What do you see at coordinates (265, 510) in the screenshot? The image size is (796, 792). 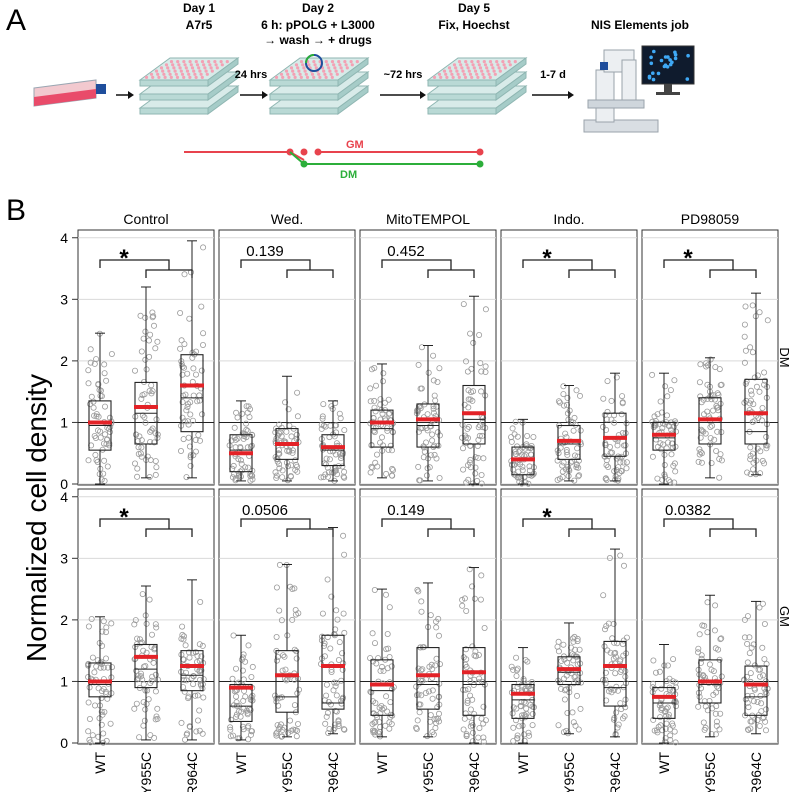 I see `significance-label: 0.0506` at bounding box center [265, 510].